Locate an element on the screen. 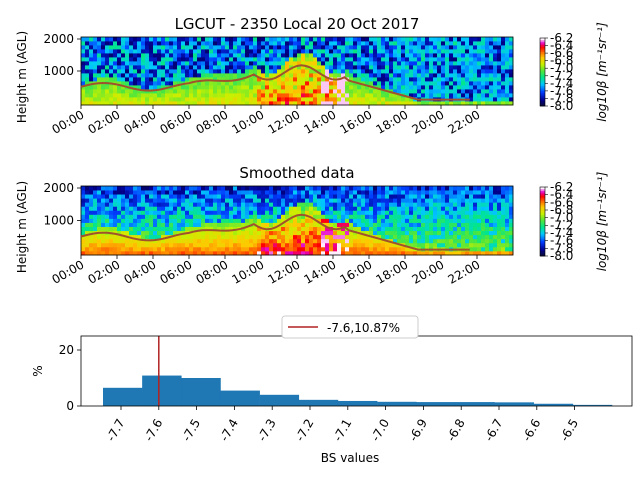 The image size is (640, 480). colorbar-frame is located at coordinates (542, 72).